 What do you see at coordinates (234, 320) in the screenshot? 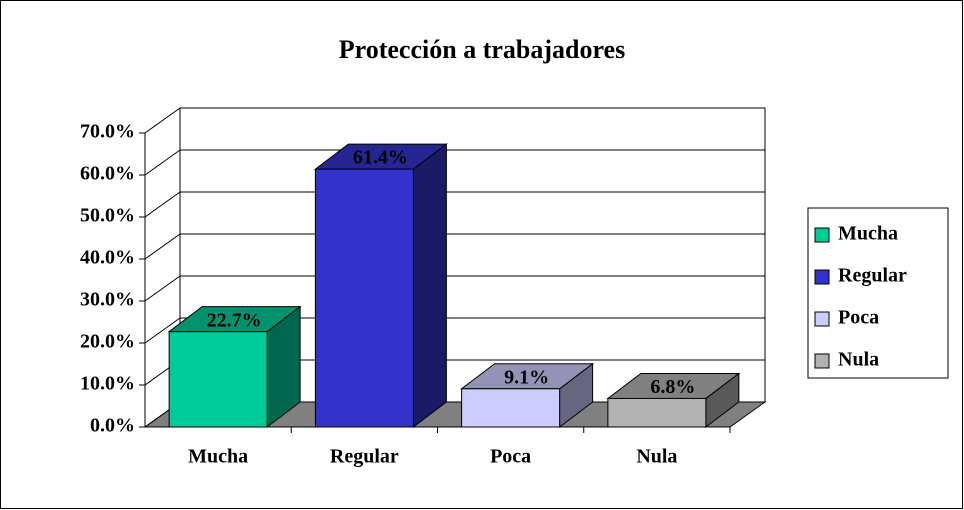
I see `data-label: 22.7%` at bounding box center [234, 320].